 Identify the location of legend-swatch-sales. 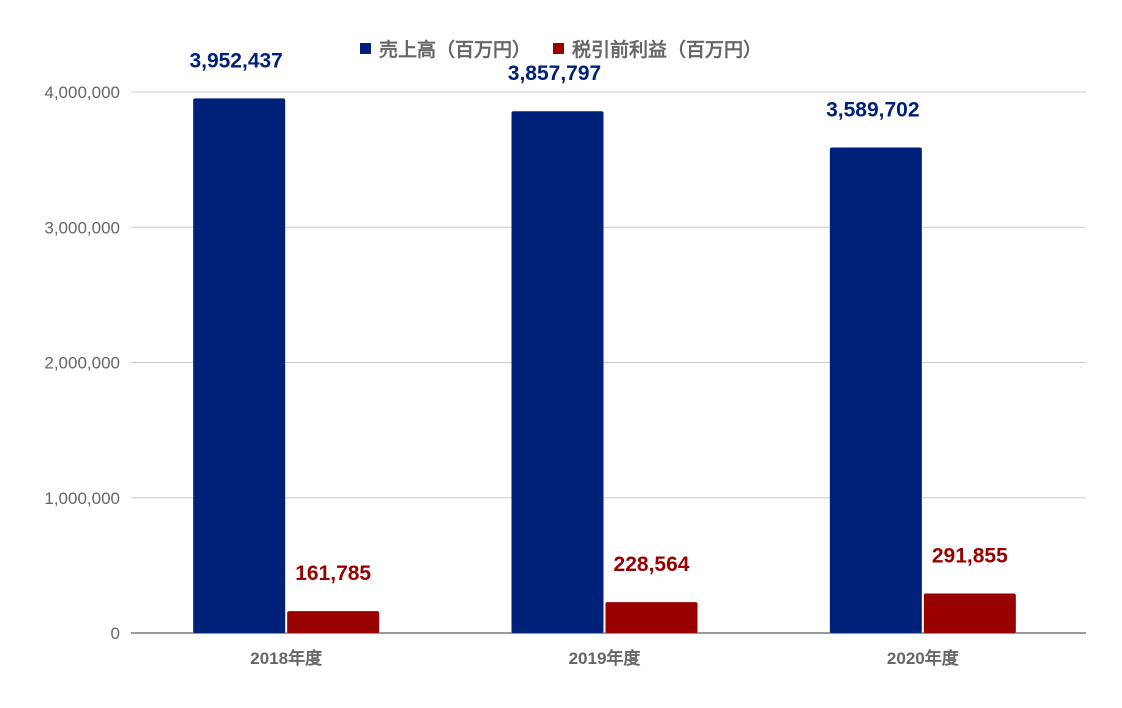
(365, 48).